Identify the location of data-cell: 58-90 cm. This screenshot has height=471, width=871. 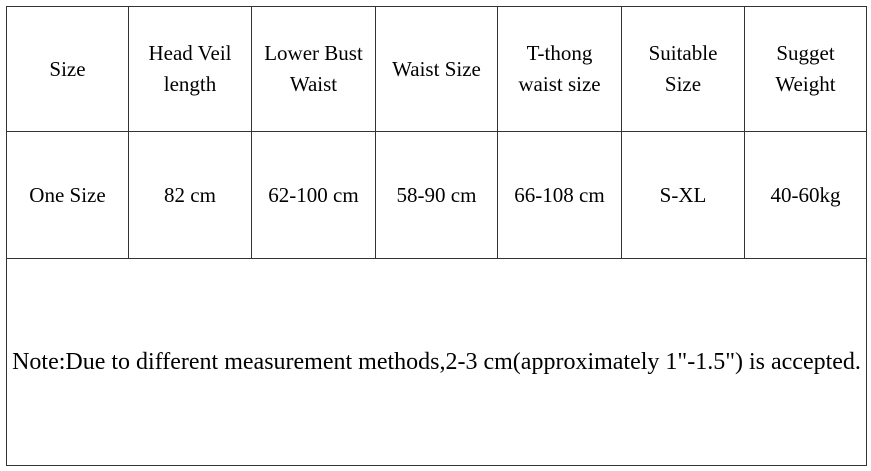
(436, 195).